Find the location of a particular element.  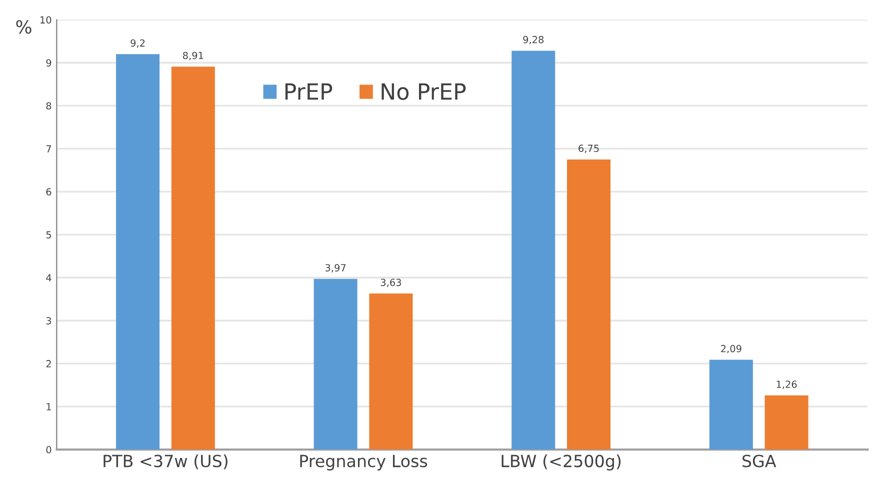

x-tick-label: Pregnancy Loss is located at coordinates (364, 462).